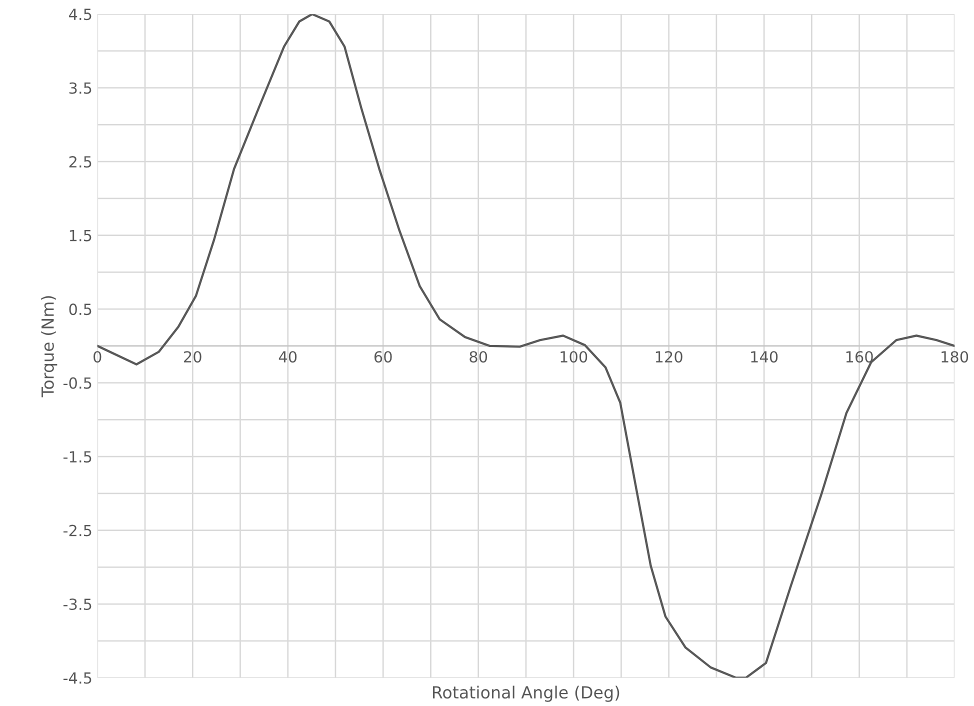 Image resolution: width=974 pixels, height=706 pixels. I want to click on y-tick-label: 3.5, so click(80, 88).